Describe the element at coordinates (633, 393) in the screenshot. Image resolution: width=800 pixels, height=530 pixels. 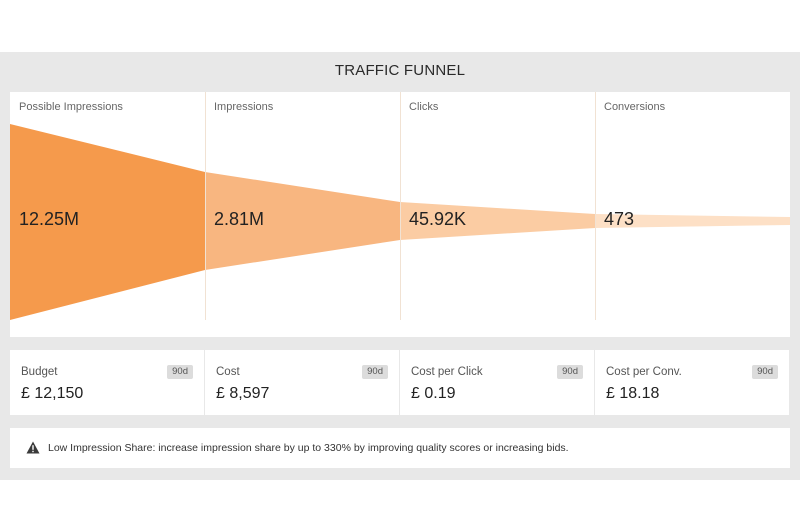
I see `metric-value: £ 18.18` at that location.